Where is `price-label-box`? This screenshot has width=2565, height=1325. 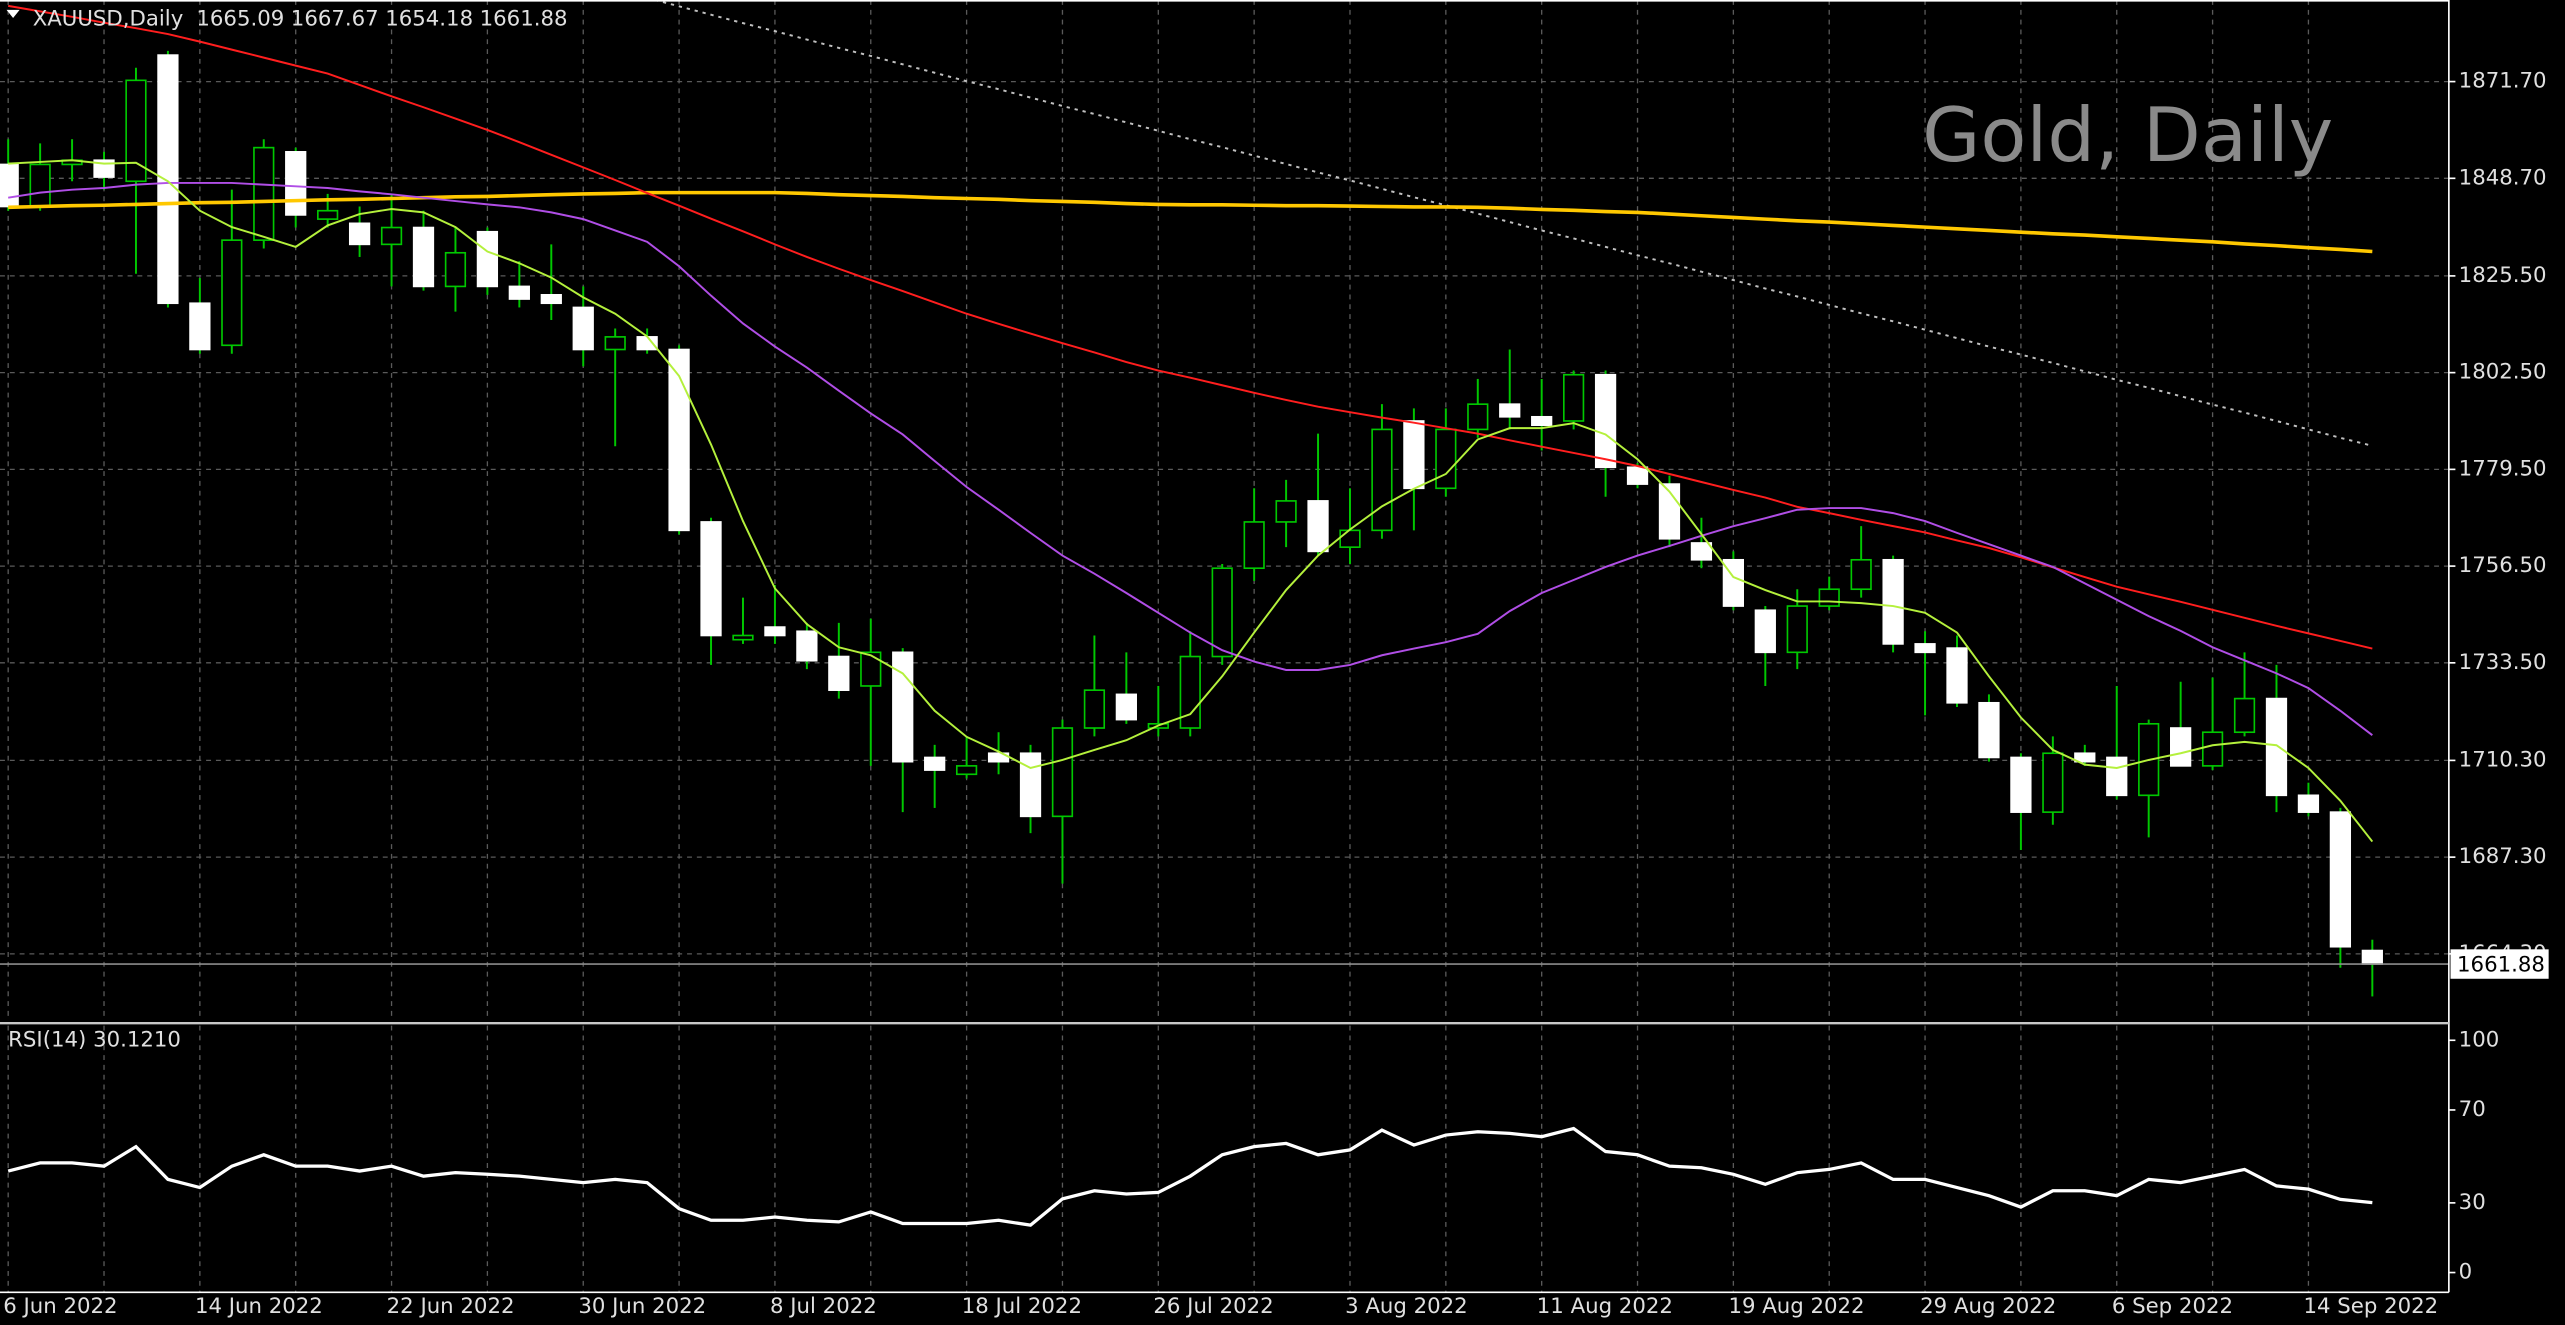 price-label-box is located at coordinates (2499, 964).